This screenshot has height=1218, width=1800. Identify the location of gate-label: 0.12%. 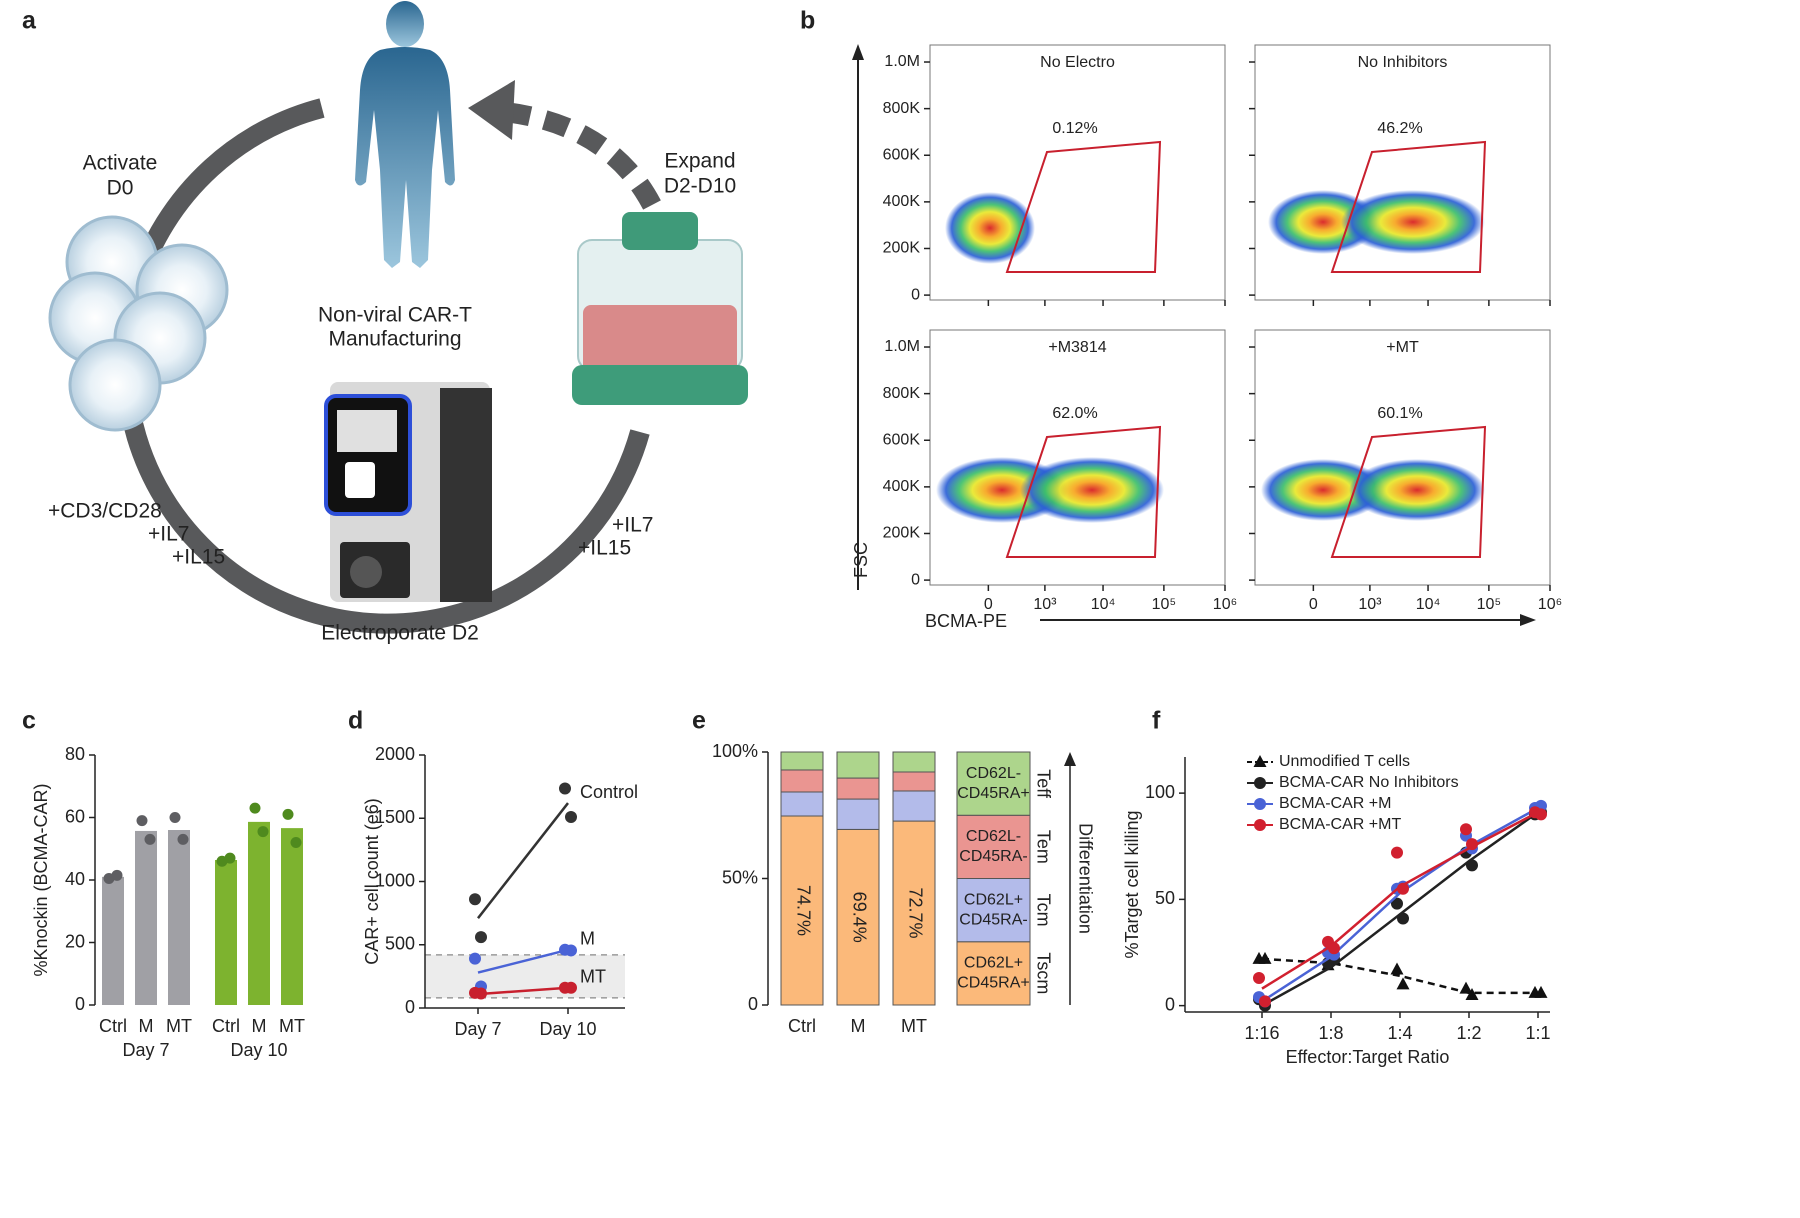
(1074, 128).